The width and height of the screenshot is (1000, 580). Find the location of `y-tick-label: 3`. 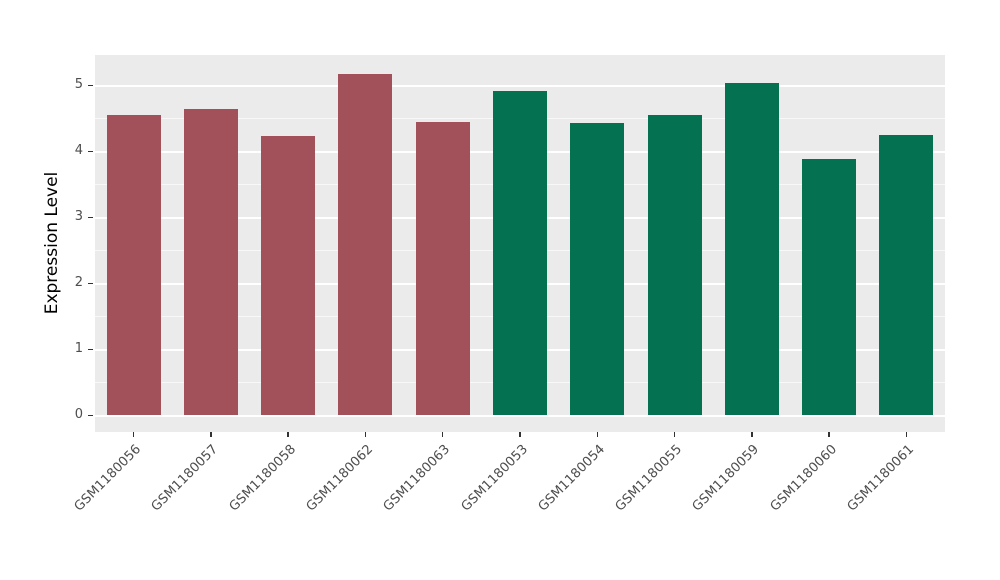

y-tick-label: 3 is located at coordinates (78, 216).